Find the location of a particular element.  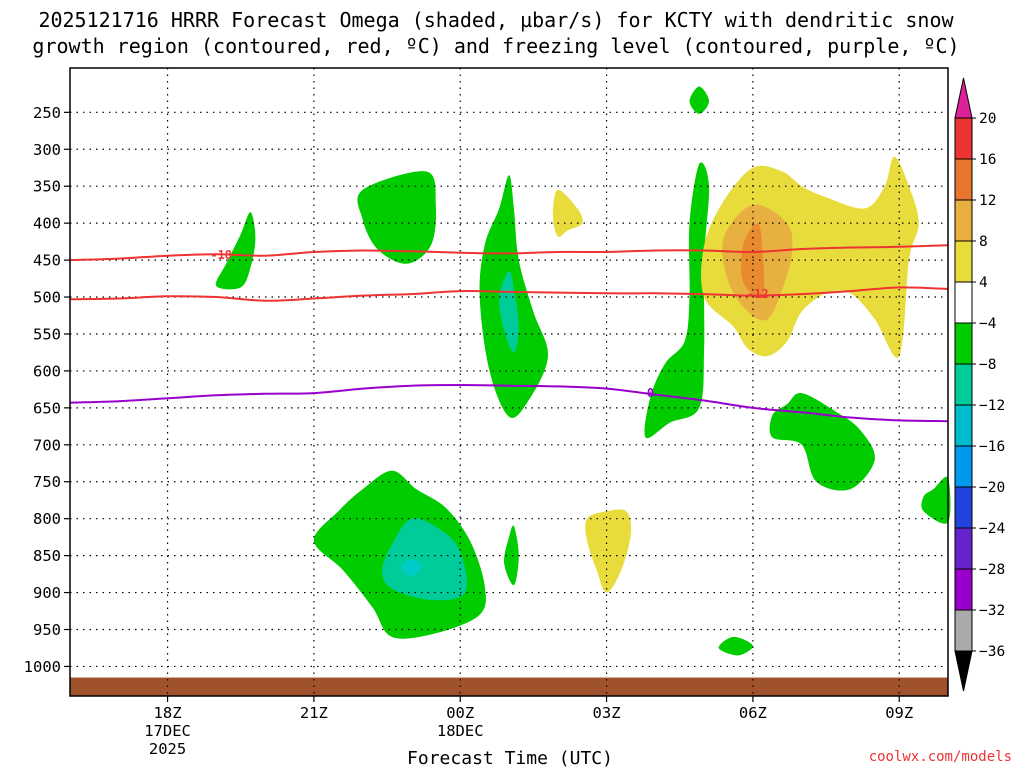

colorbar-label: −12 is located at coordinates (992, 406).